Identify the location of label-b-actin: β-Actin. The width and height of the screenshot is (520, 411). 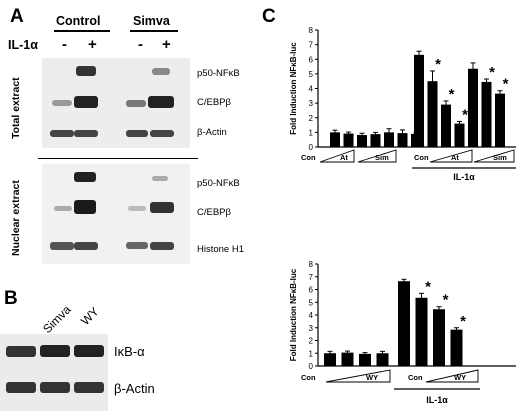
(134, 388).